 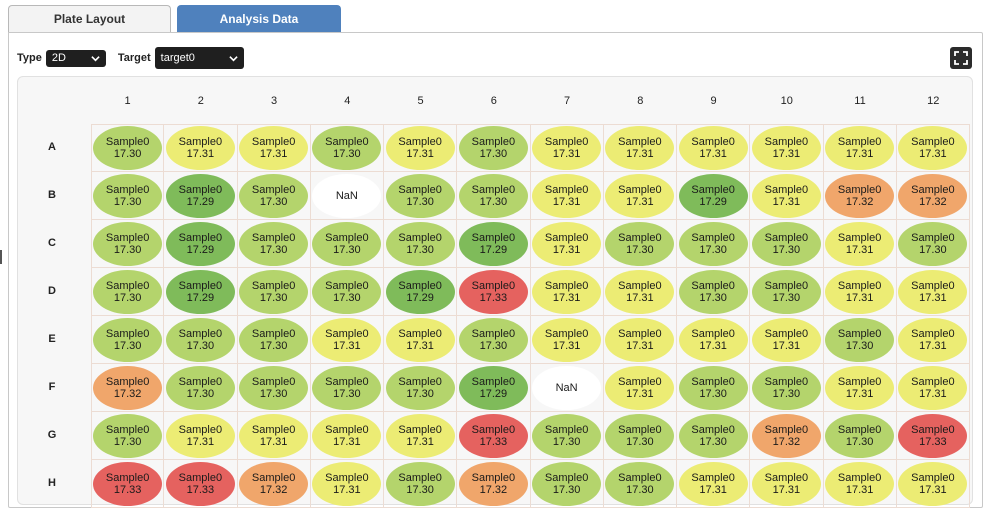 What do you see at coordinates (860, 339) in the screenshot?
I see `well-E11: Sample0 17.30` at bounding box center [860, 339].